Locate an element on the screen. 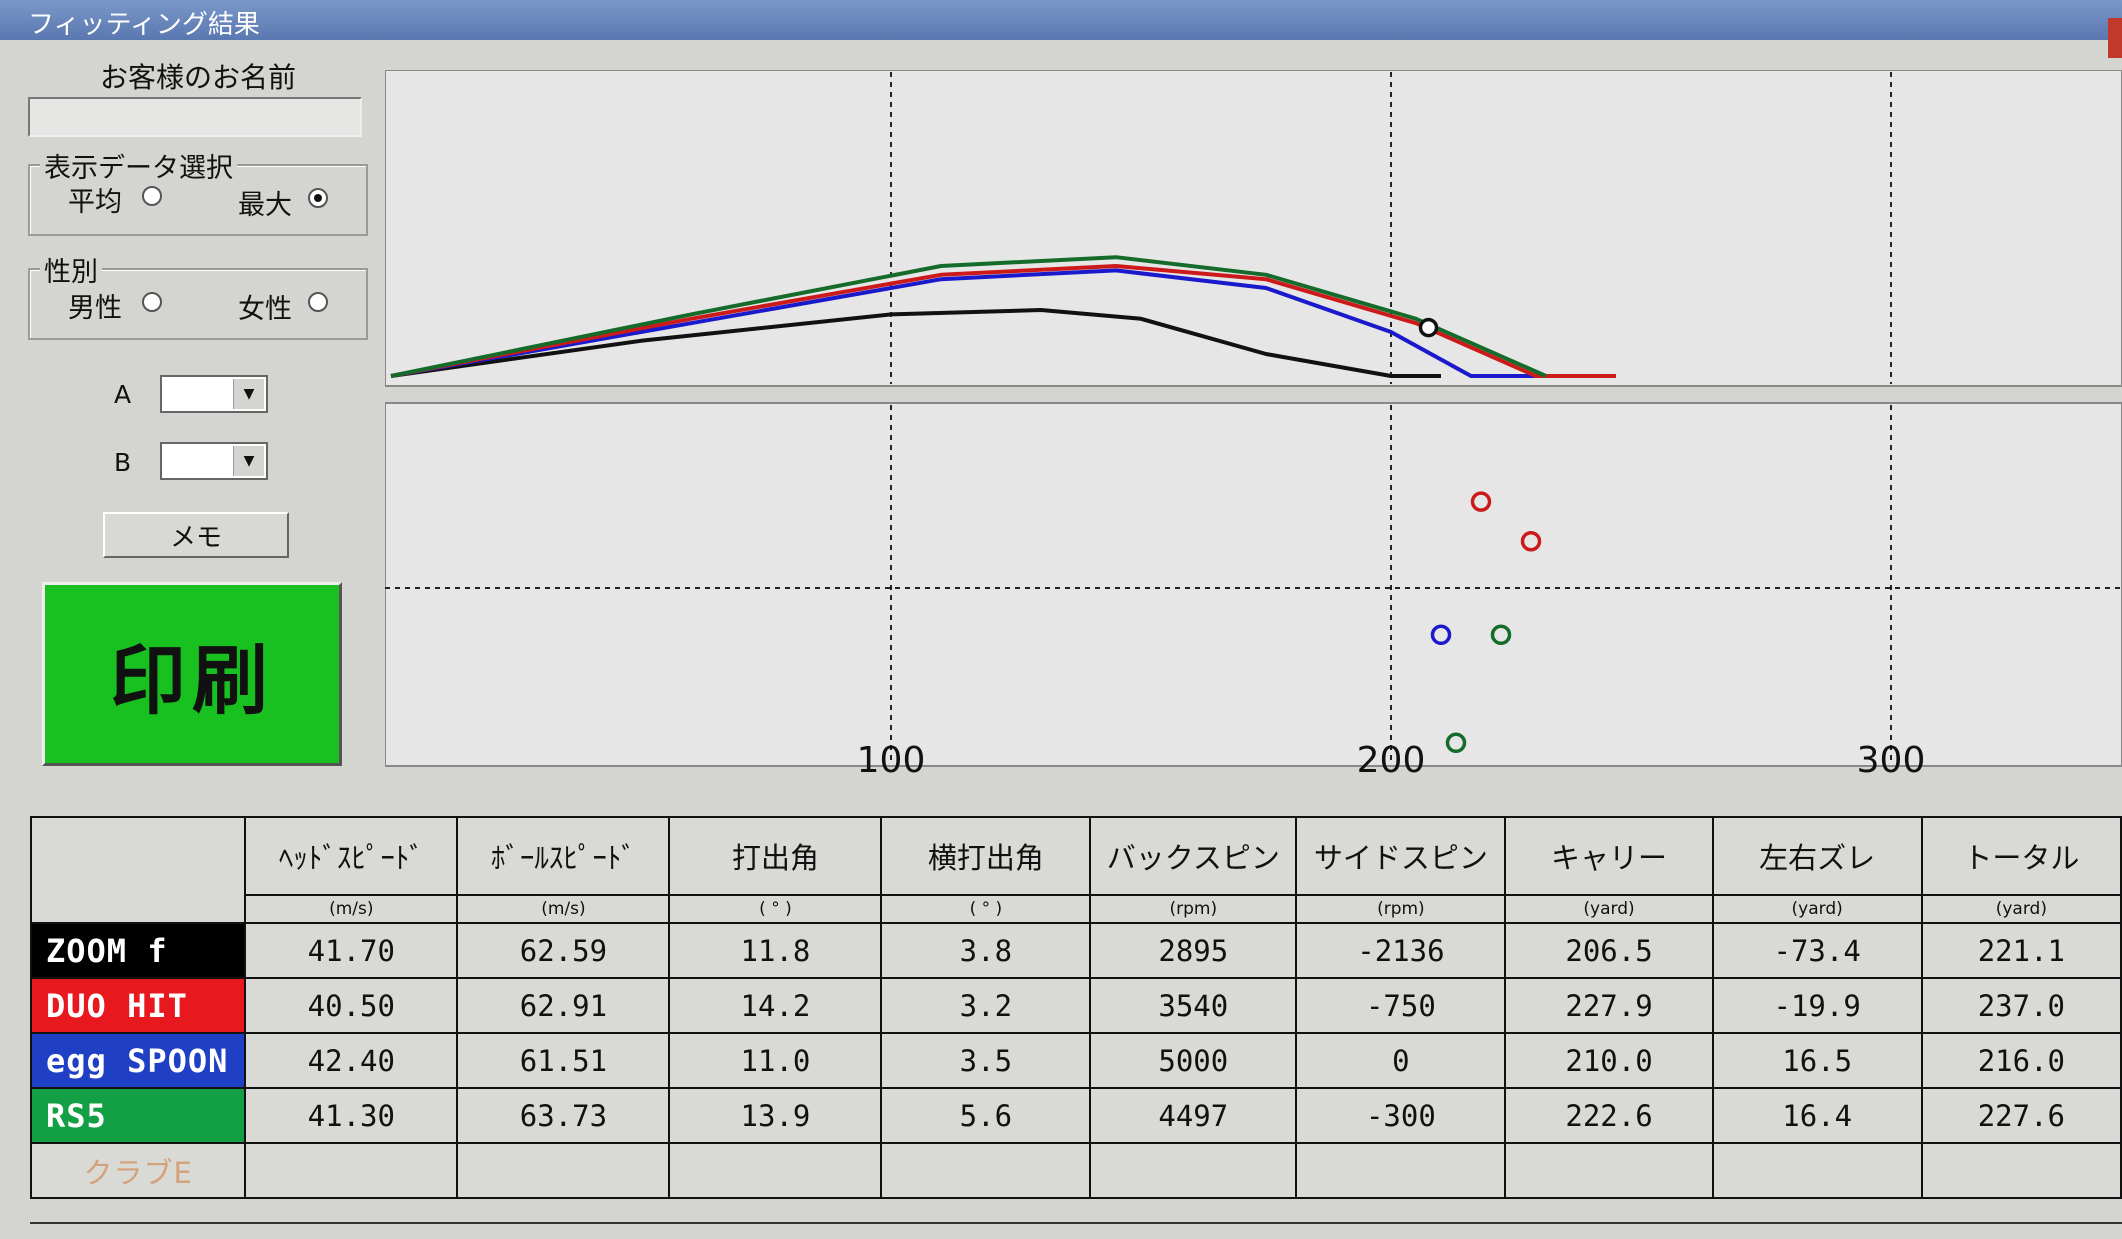 The width and height of the screenshot is (2122, 1239). value-cell: 4497 is located at coordinates (1193, 1115).